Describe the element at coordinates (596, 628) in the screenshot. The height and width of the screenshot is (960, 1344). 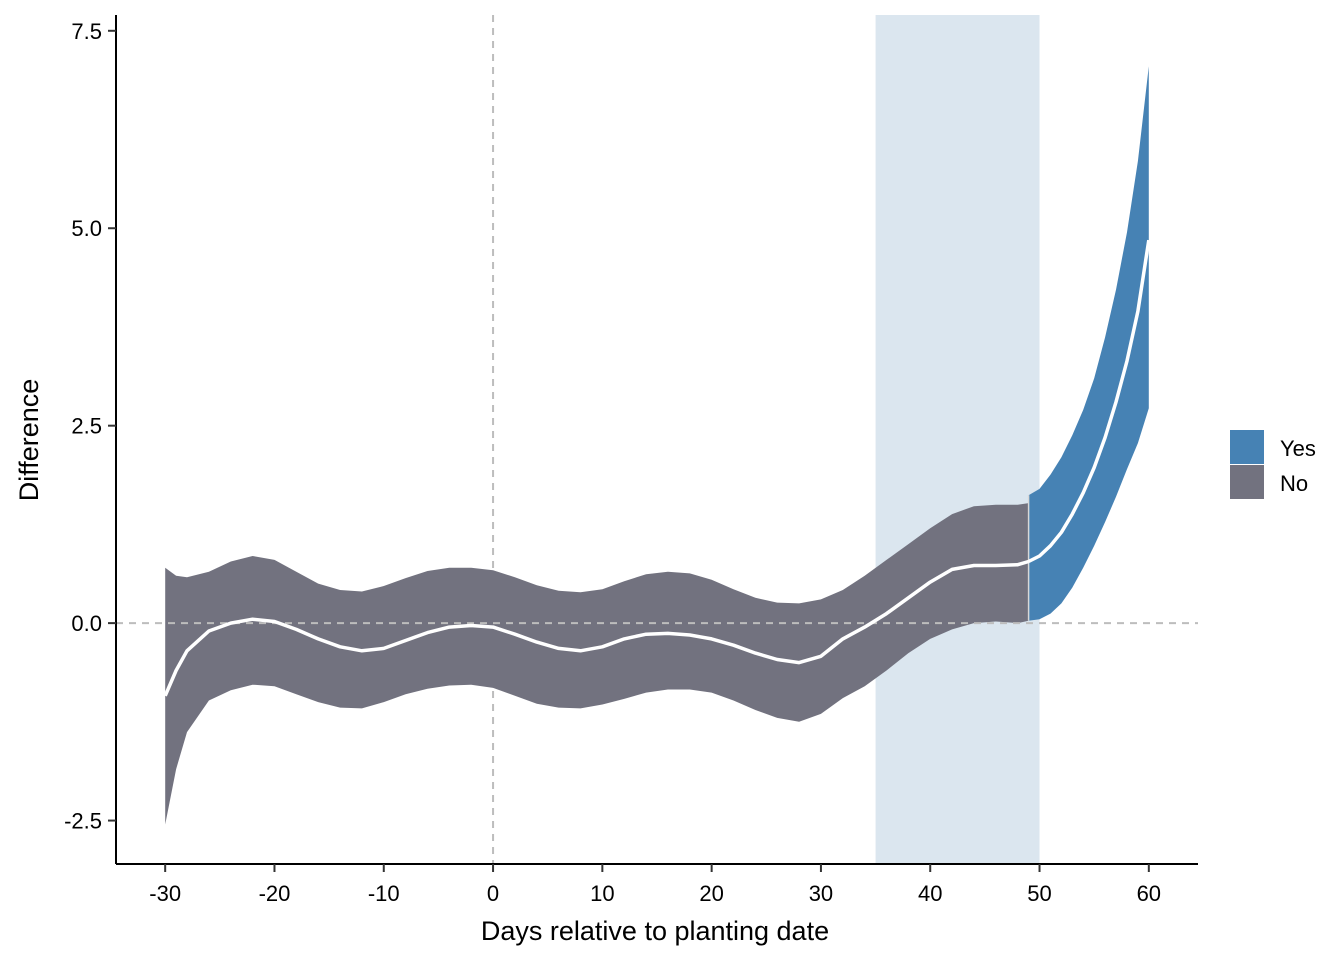
I see `fit-line-no` at that location.